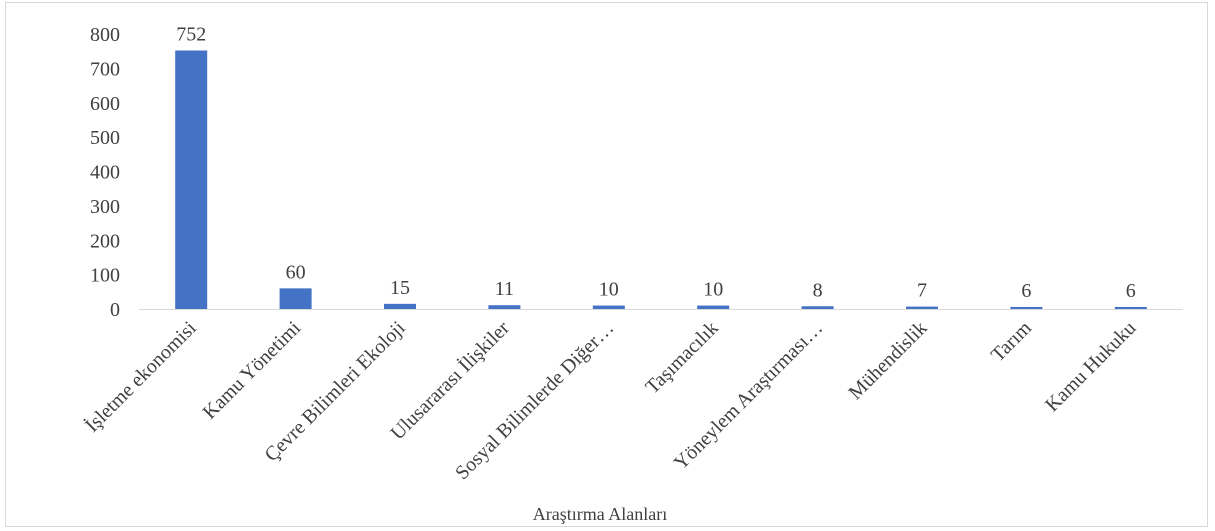 Image resolution: width=1215 pixels, height=531 pixels. I want to click on y-tick-label: 0, so click(115, 310).